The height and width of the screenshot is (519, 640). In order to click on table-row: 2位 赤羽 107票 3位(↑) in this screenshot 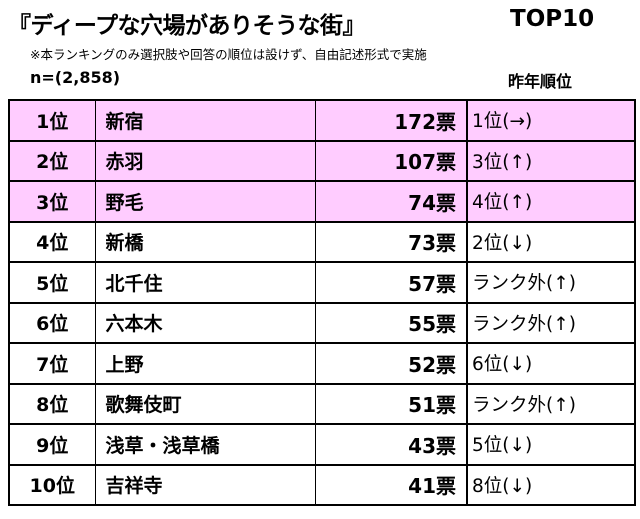, I will do `click(322, 161)`.